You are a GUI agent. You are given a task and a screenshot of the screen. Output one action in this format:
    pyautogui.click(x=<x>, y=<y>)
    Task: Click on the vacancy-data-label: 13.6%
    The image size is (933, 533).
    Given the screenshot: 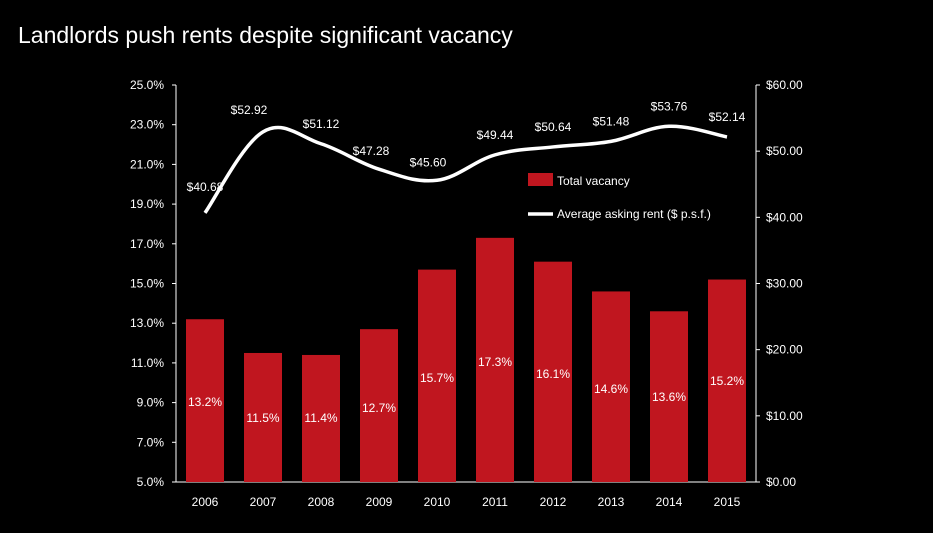 What is the action you would take?
    pyautogui.click(x=669, y=397)
    